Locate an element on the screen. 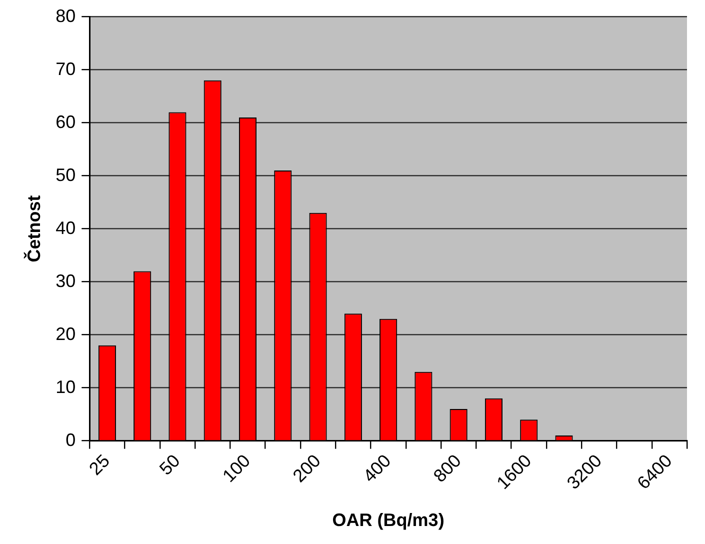 This screenshot has height=544, width=705. x-tick-label: 50 is located at coordinates (170, 464).